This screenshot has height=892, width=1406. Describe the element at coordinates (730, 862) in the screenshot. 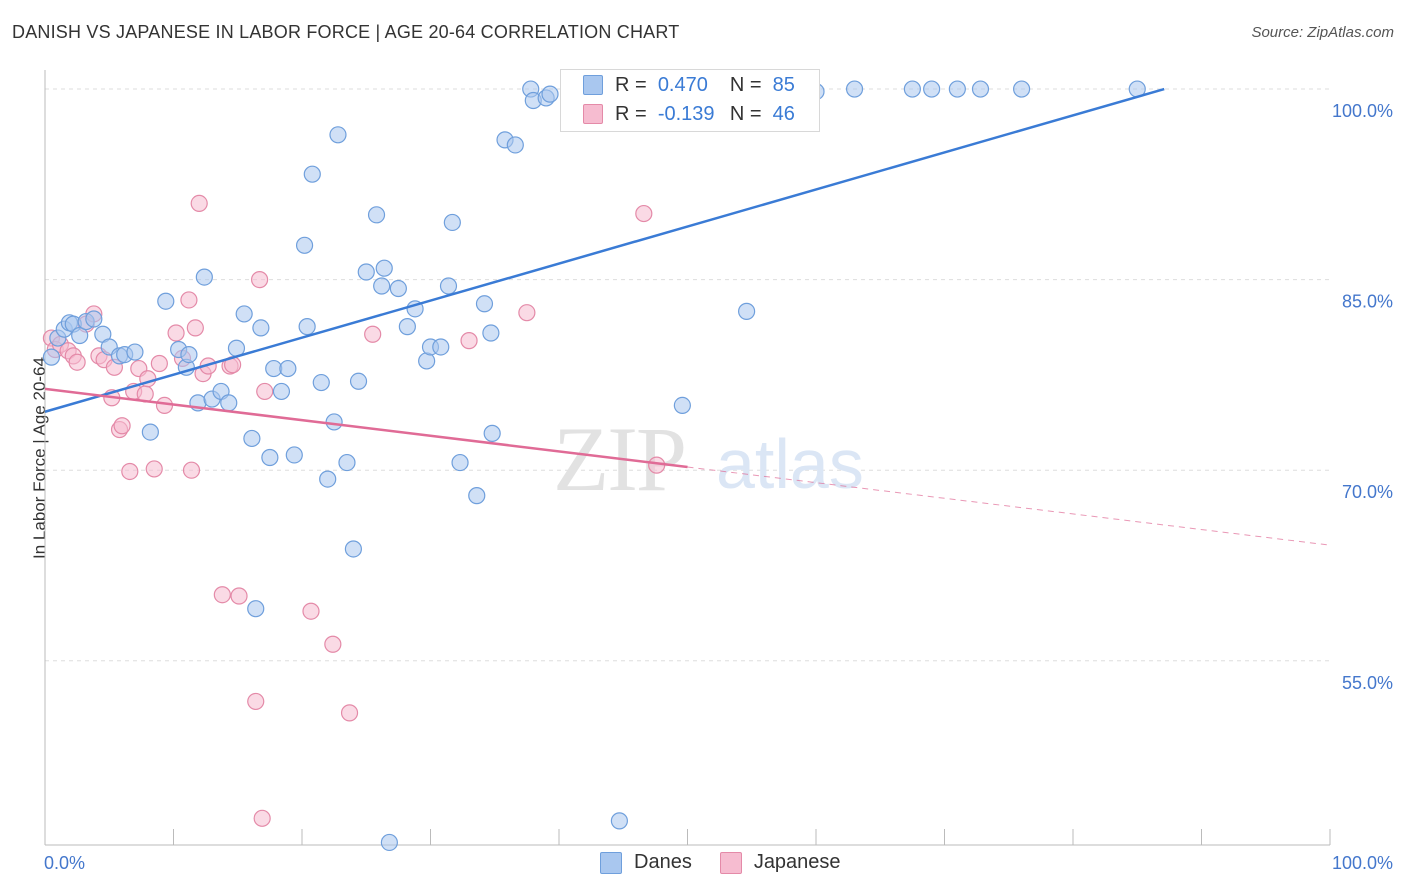

I see `japanese-legend-swatch` at that location.